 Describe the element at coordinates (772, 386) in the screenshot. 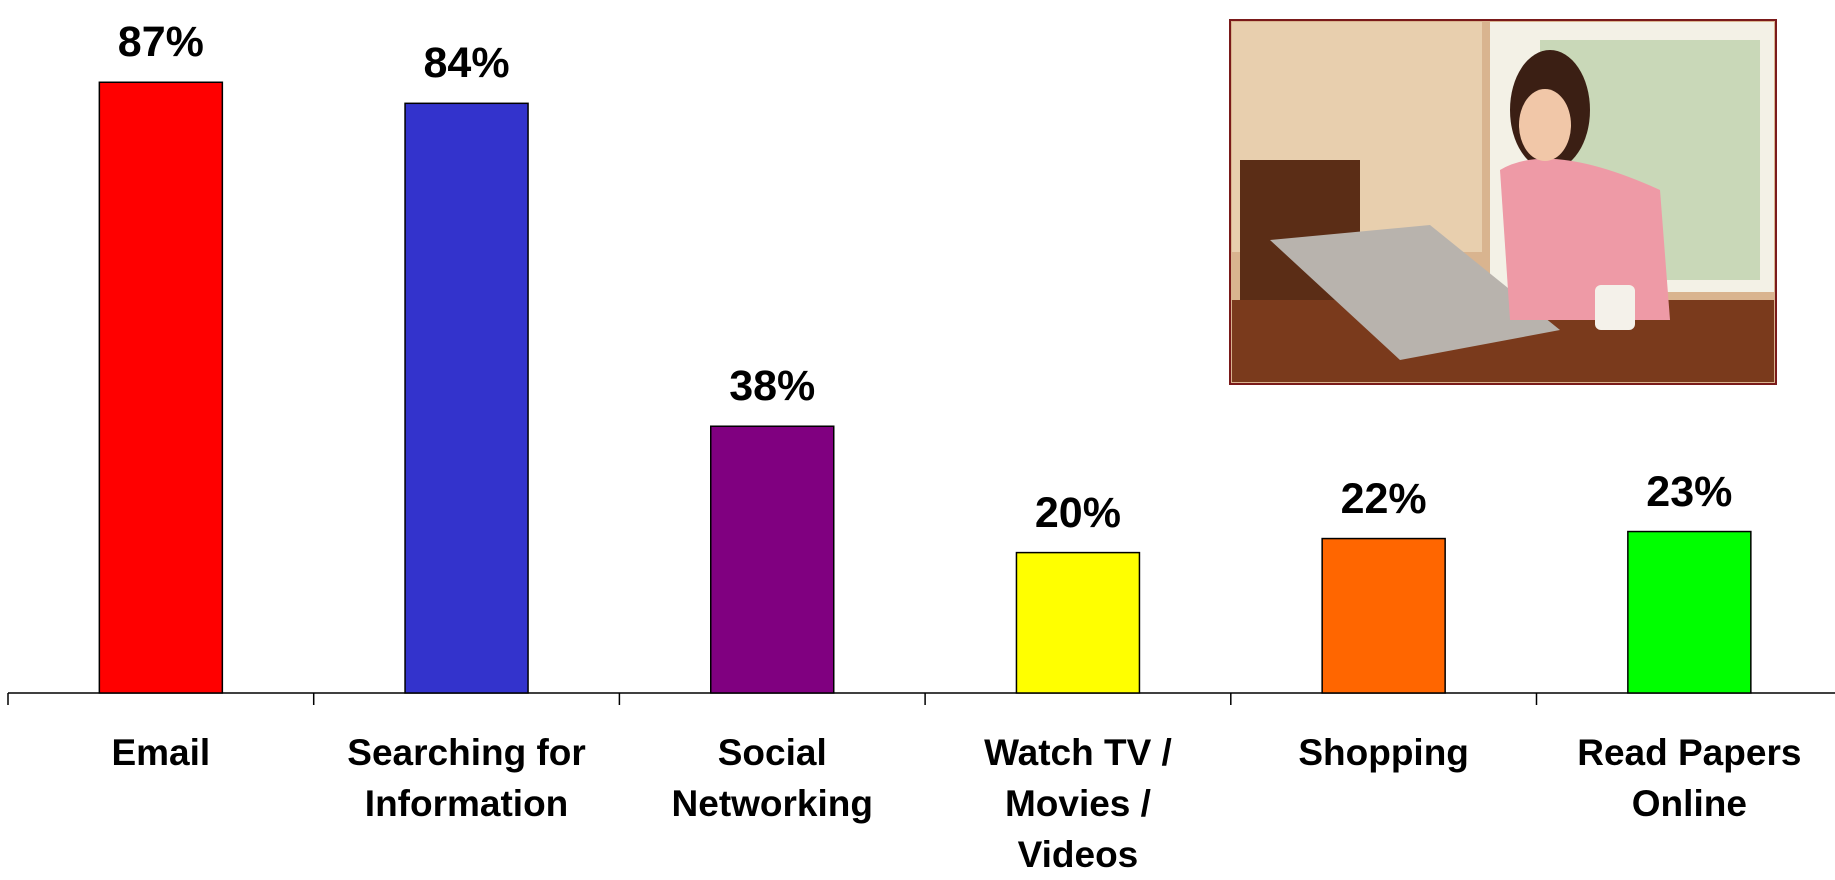

I see `value-label: 38%` at that location.